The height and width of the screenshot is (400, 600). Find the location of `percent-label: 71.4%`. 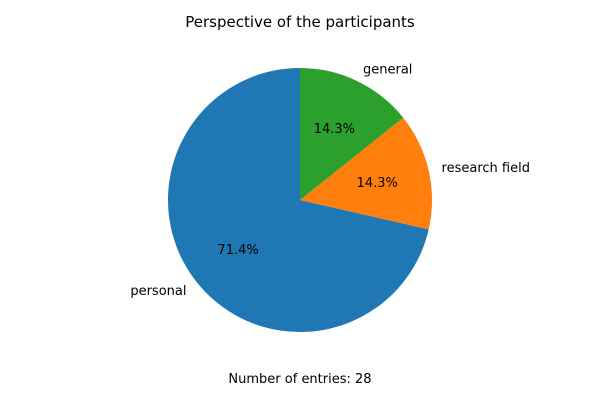

percent-label: 71.4% is located at coordinates (237, 250).